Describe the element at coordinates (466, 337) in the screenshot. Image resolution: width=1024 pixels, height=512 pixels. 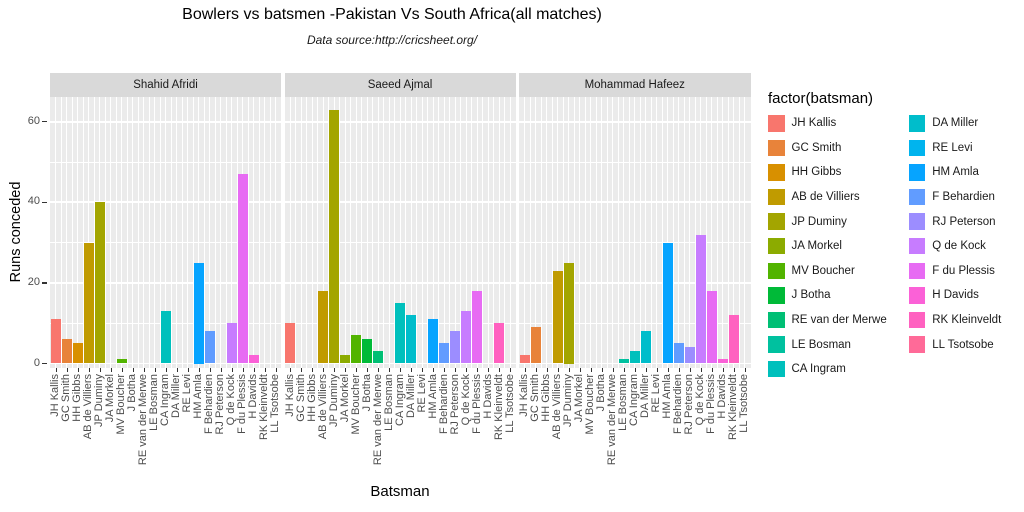
I see `bar-q-de-kock` at that location.